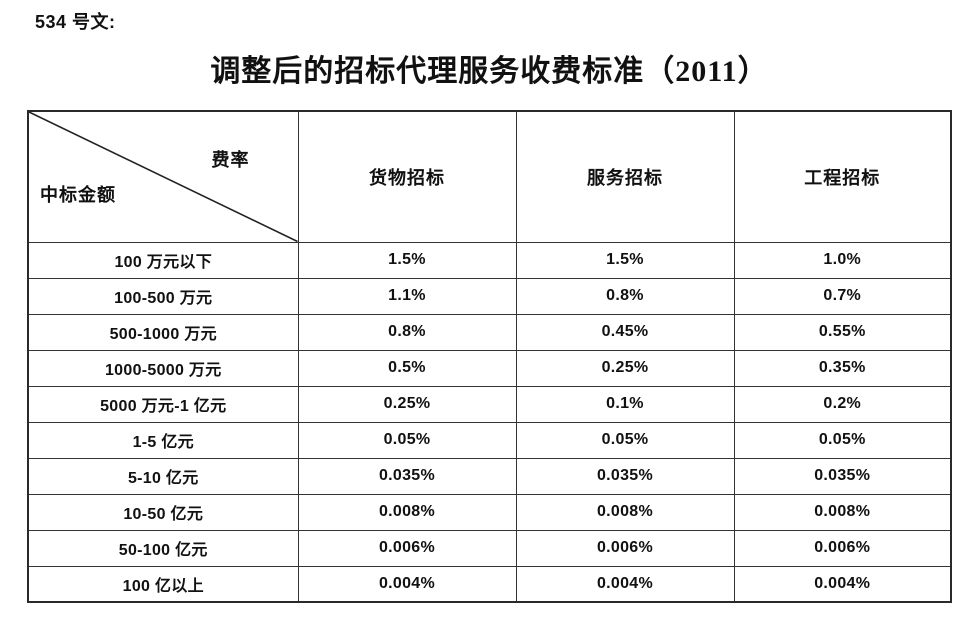  I want to click on amount-cell: 100 亿以上, so click(163, 584).